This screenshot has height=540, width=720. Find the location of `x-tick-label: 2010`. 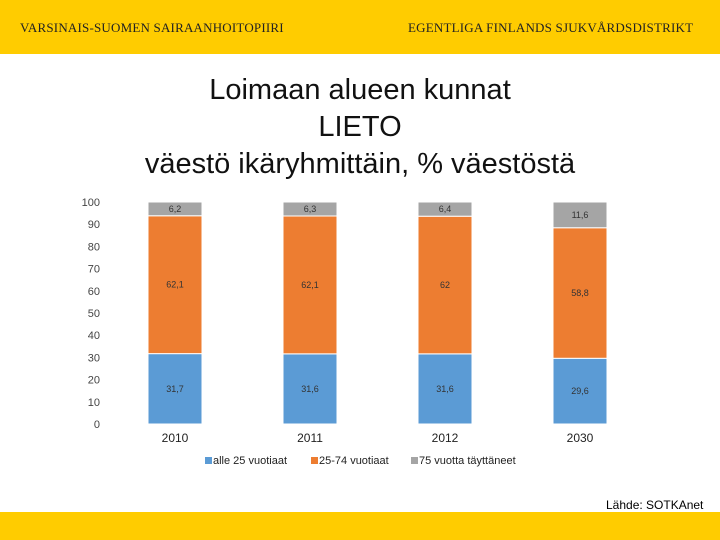

x-tick-label: 2010 is located at coordinates (175, 438).